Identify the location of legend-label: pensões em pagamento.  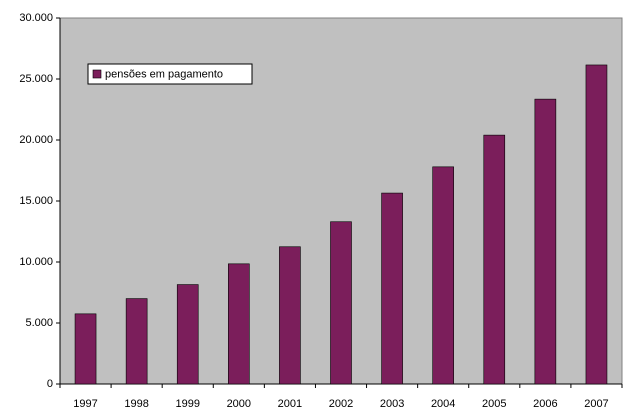
(164, 74).